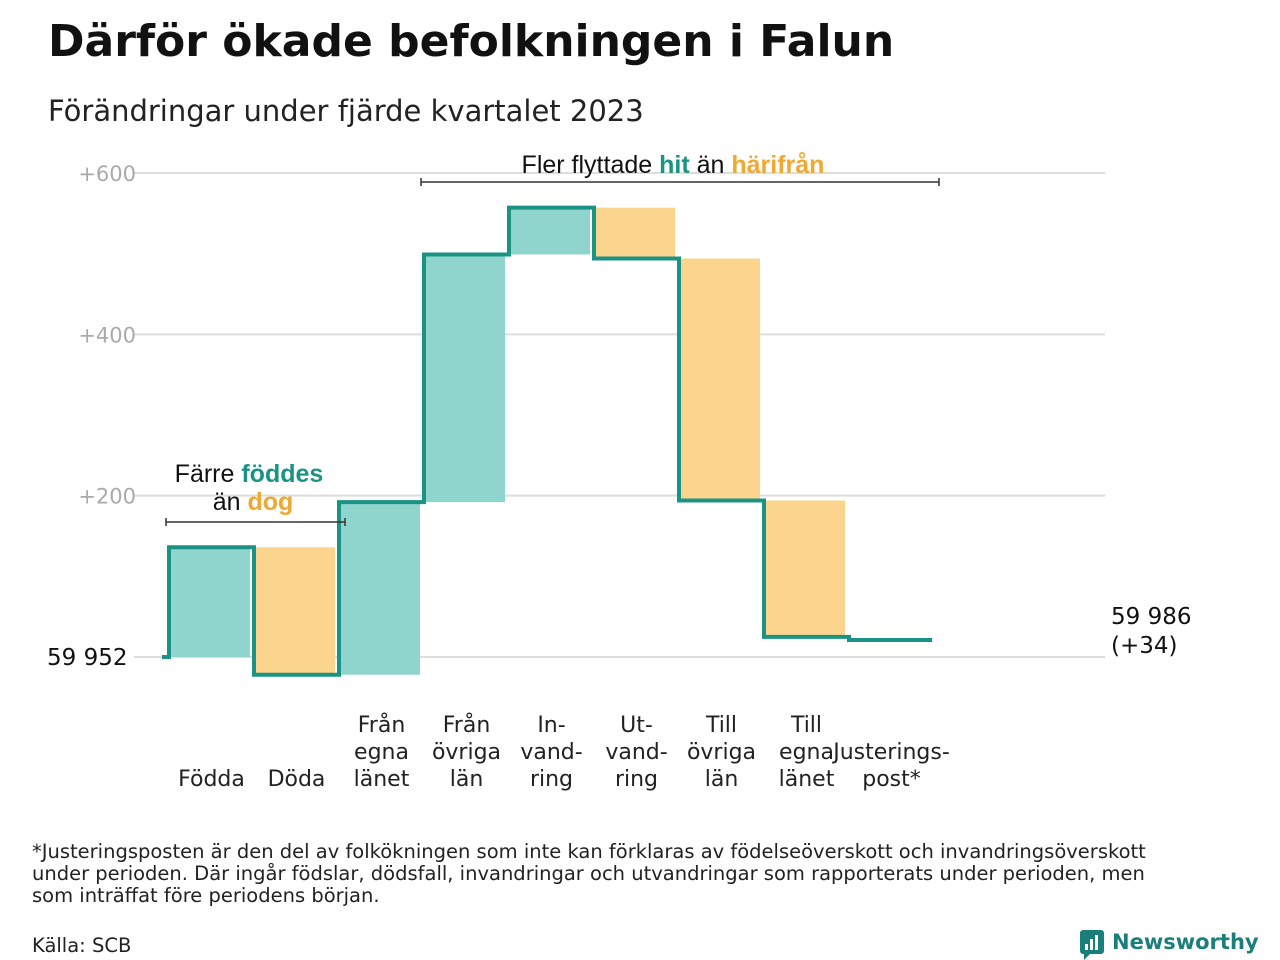 The image size is (1280, 960). I want to click on bar-invandring, so click(549, 231).